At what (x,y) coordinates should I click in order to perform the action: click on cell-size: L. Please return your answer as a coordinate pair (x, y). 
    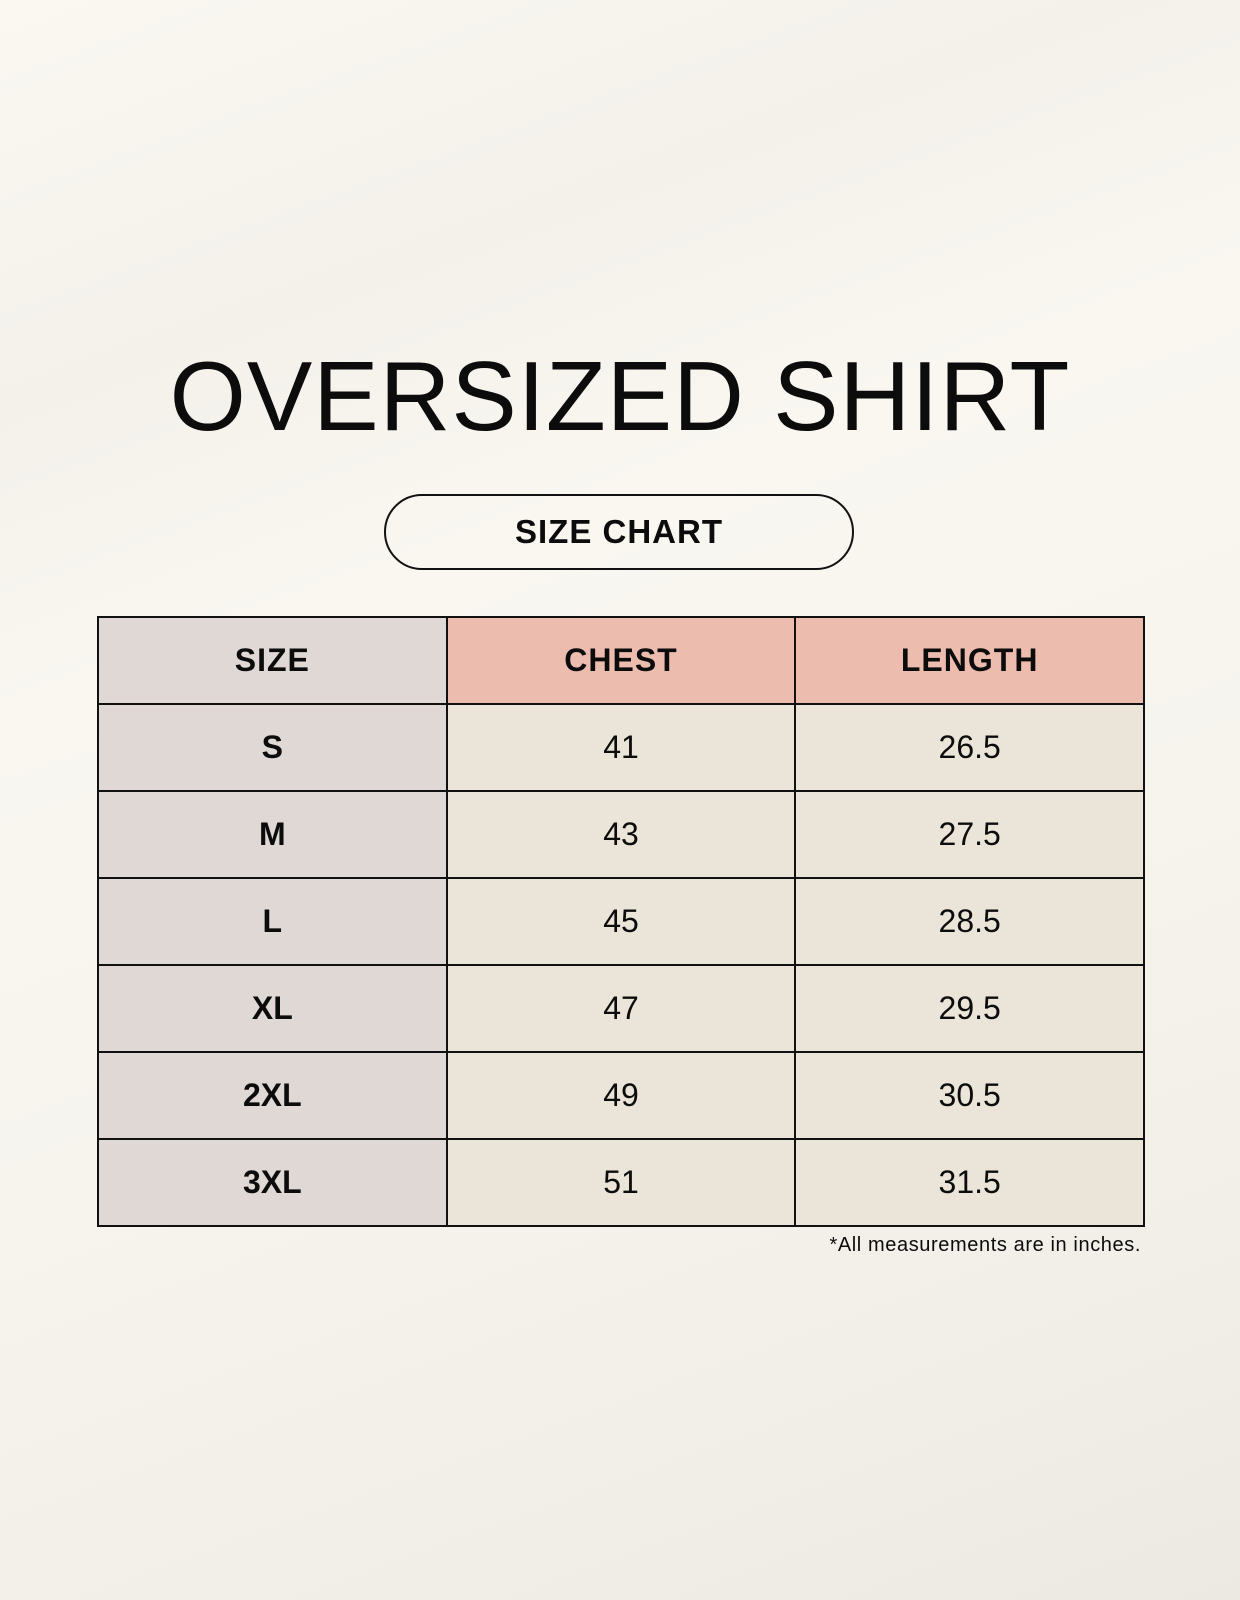
    Looking at the image, I should click on (272, 921).